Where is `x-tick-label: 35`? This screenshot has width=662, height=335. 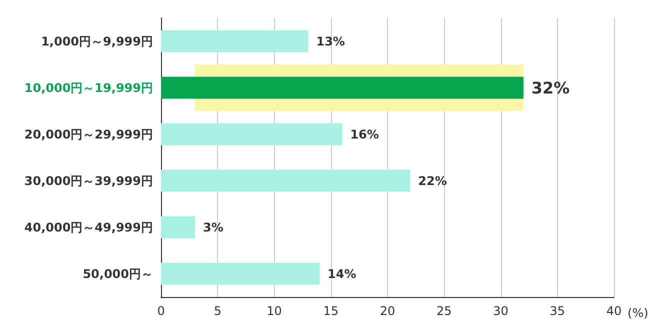
x-tick-label: 35 is located at coordinates (558, 311).